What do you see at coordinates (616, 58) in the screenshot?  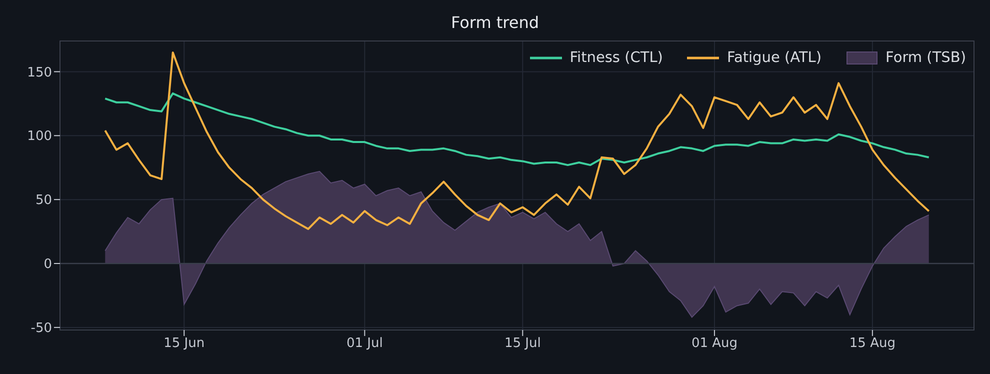 I see `legend-label: Fitness (CTL)` at bounding box center [616, 58].